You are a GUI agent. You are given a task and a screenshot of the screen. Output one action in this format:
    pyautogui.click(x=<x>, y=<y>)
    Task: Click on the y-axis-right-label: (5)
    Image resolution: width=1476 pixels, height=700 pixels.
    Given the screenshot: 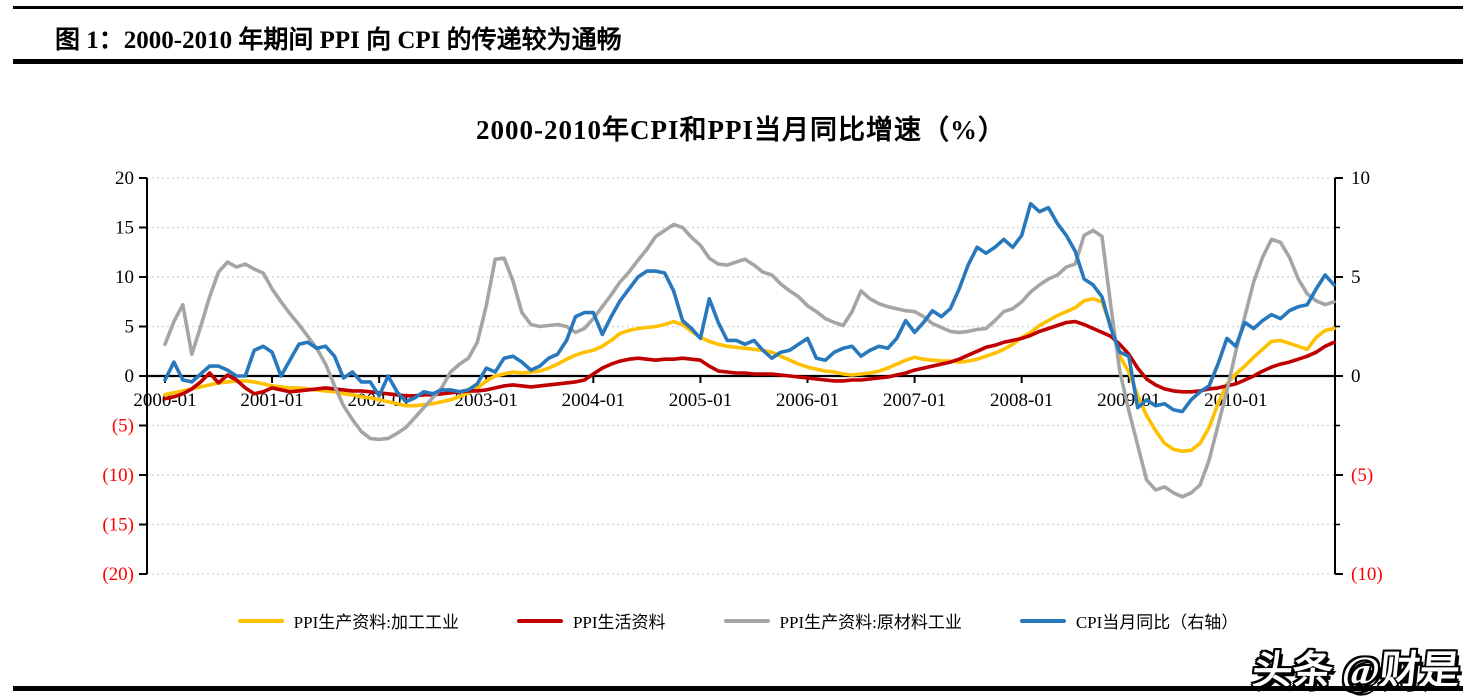 What is the action you would take?
    pyautogui.click(x=1362, y=475)
    